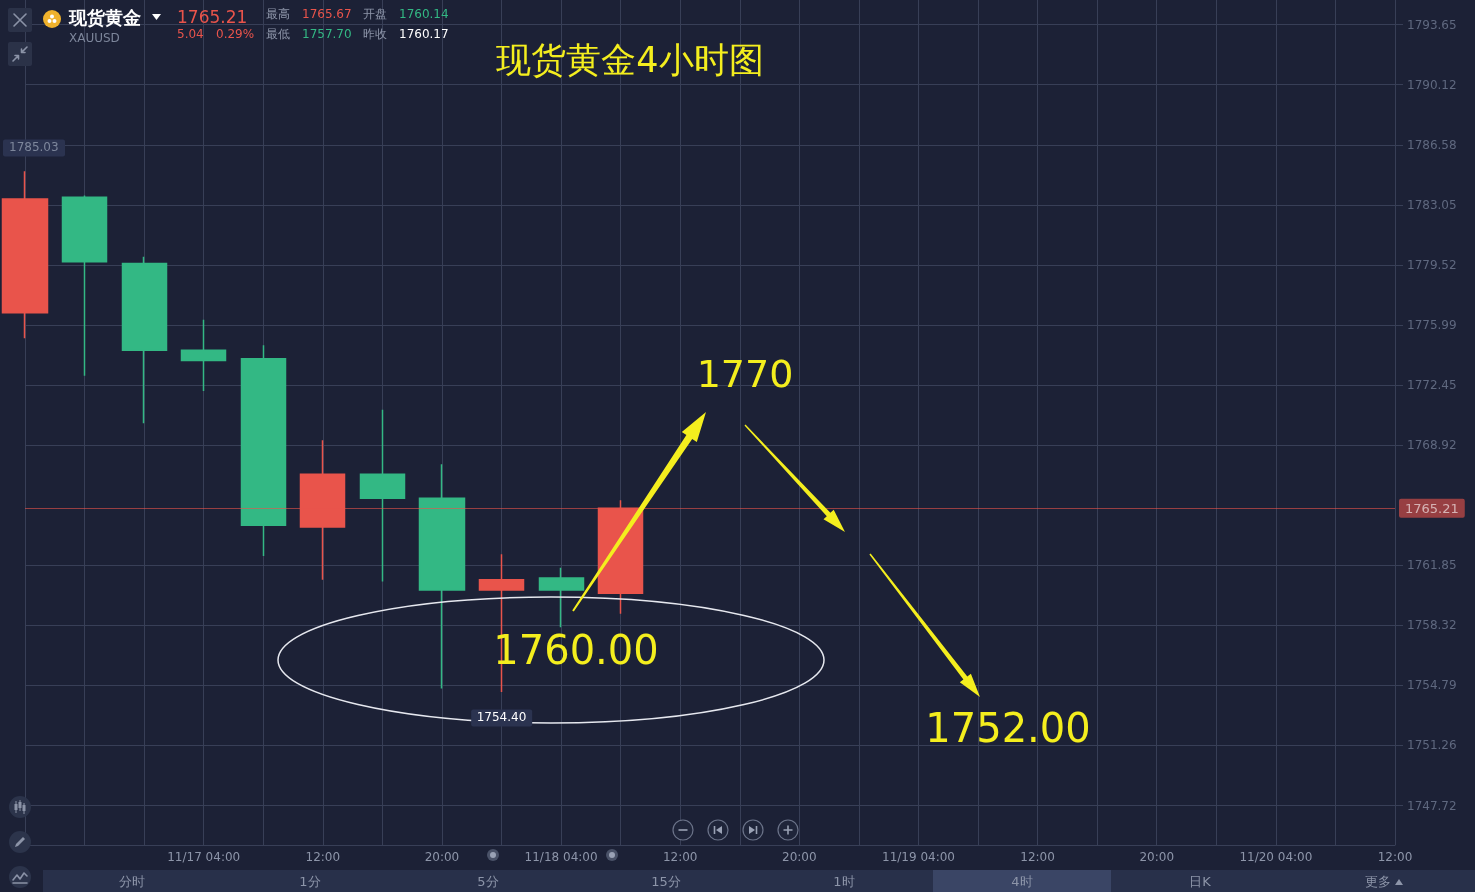 The height and width of the screenshot is (892, 1475). What do you see at coordinates (1432, 508) in the screenshot?
I see `ref-line-label: 1765.21` at bounding box center [1432, 508].